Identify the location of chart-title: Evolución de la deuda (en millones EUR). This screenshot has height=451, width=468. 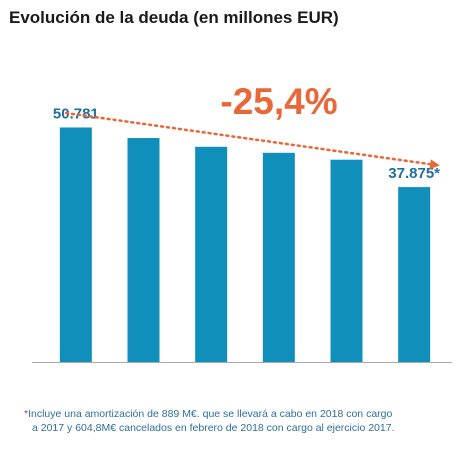
(174, 17).